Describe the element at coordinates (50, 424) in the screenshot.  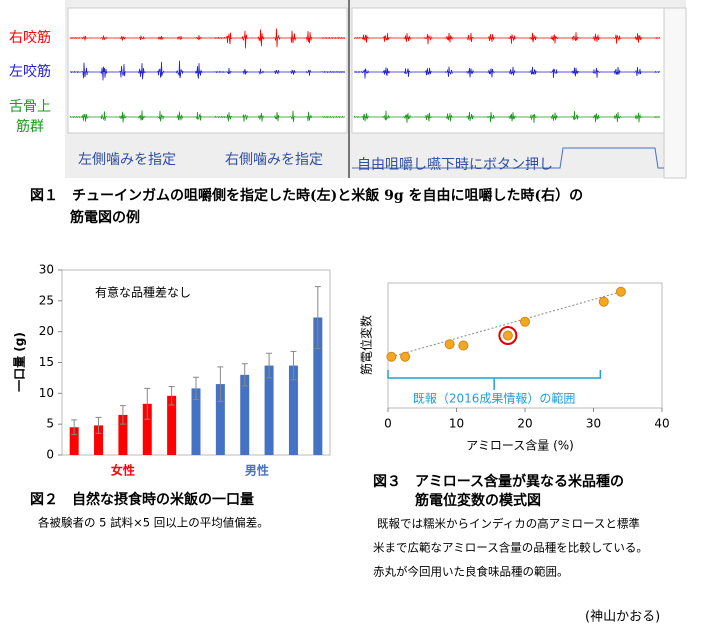
I see `y-tick-label: 5` at that location.